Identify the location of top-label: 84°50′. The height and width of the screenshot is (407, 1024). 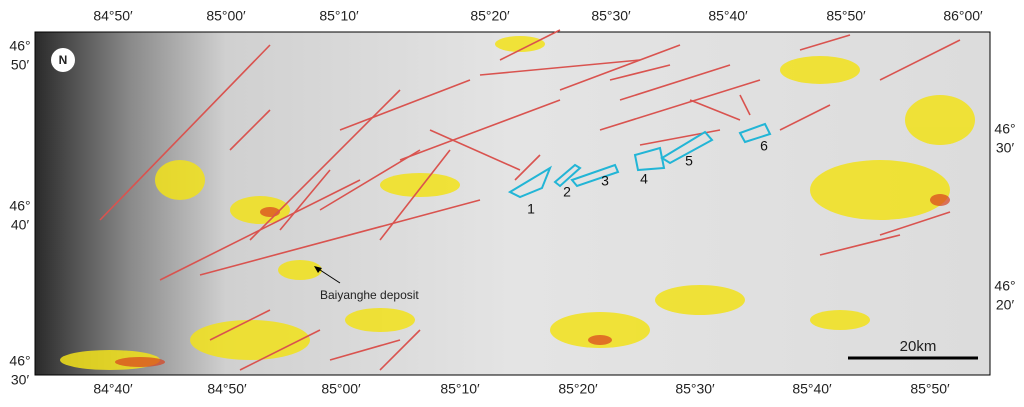
(113, 16).